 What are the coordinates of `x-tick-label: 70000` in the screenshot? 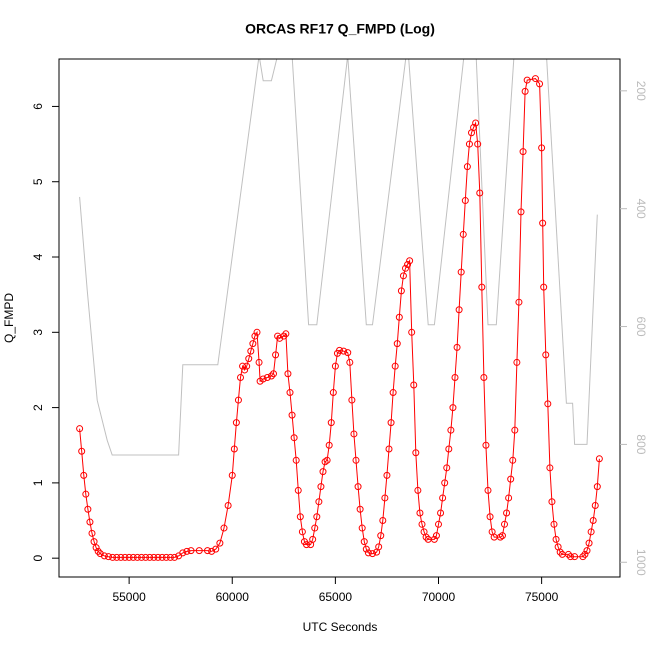 It's located at (439, 597).